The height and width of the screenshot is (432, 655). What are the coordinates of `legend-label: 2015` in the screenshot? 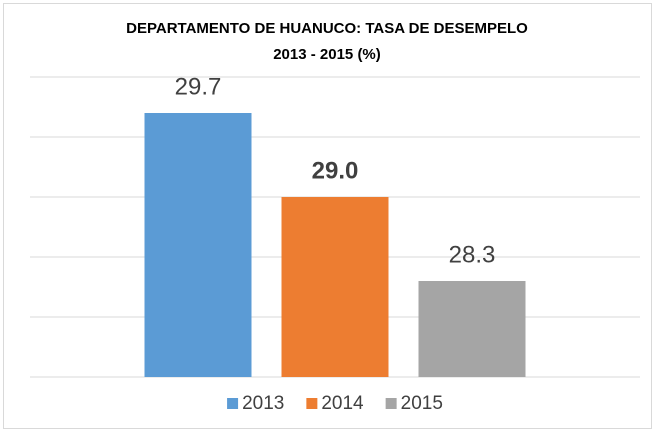 It's located at (422, 403).